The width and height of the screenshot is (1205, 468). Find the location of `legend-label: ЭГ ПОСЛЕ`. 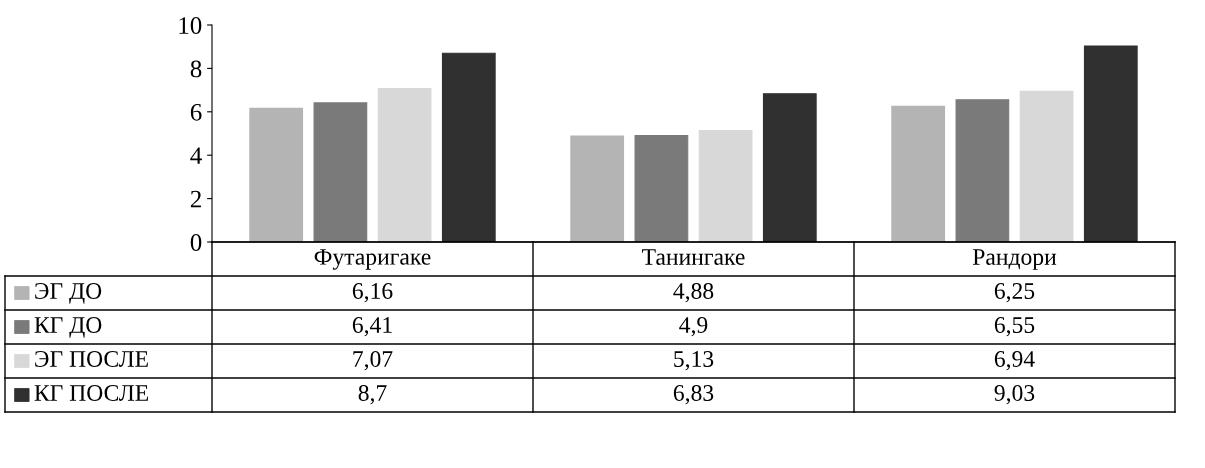

legend-label: ЭГ ПОСЛЕ is located at coordinates (91, 359).